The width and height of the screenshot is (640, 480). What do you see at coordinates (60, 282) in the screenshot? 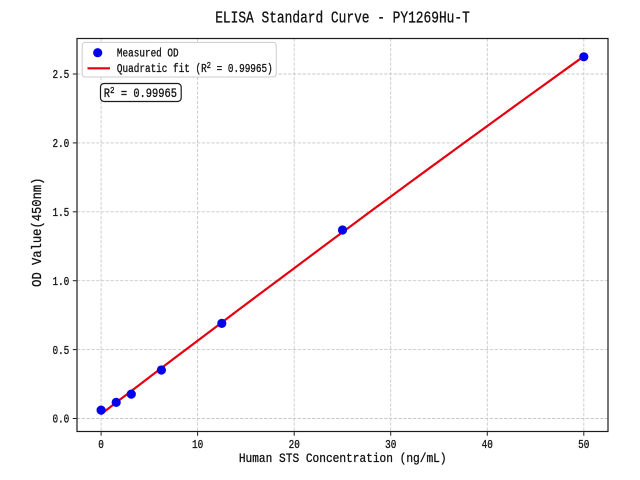
I see `svg-text: 1.0` at bounding box center [60, 282].